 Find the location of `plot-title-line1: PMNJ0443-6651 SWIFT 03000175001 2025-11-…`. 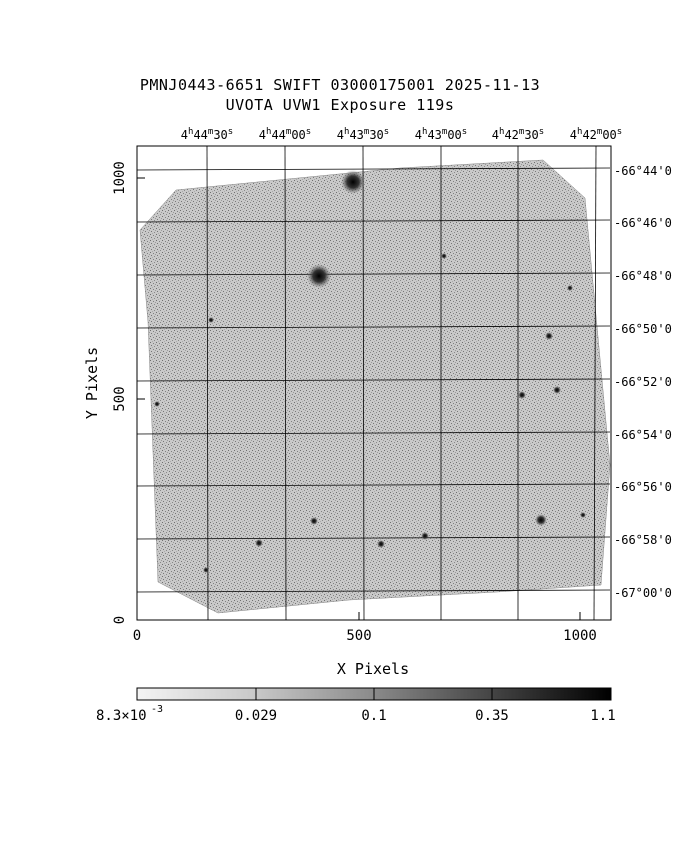

plot-title-line1: PMNJ0443-6651 SWIFT 03000175001 2025-11-… is located at coordinates (340, 85).